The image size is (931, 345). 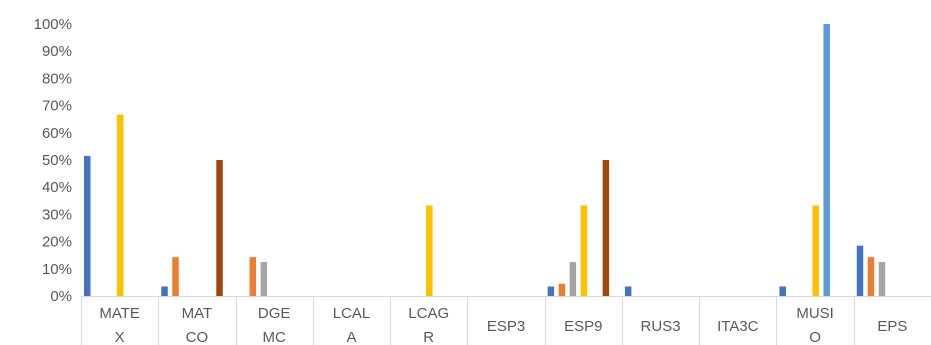 What do you see at coordinates (583, 326) in the screenshot?
I see `x-tick-label: ESP9` at bounding box center [583, 326].